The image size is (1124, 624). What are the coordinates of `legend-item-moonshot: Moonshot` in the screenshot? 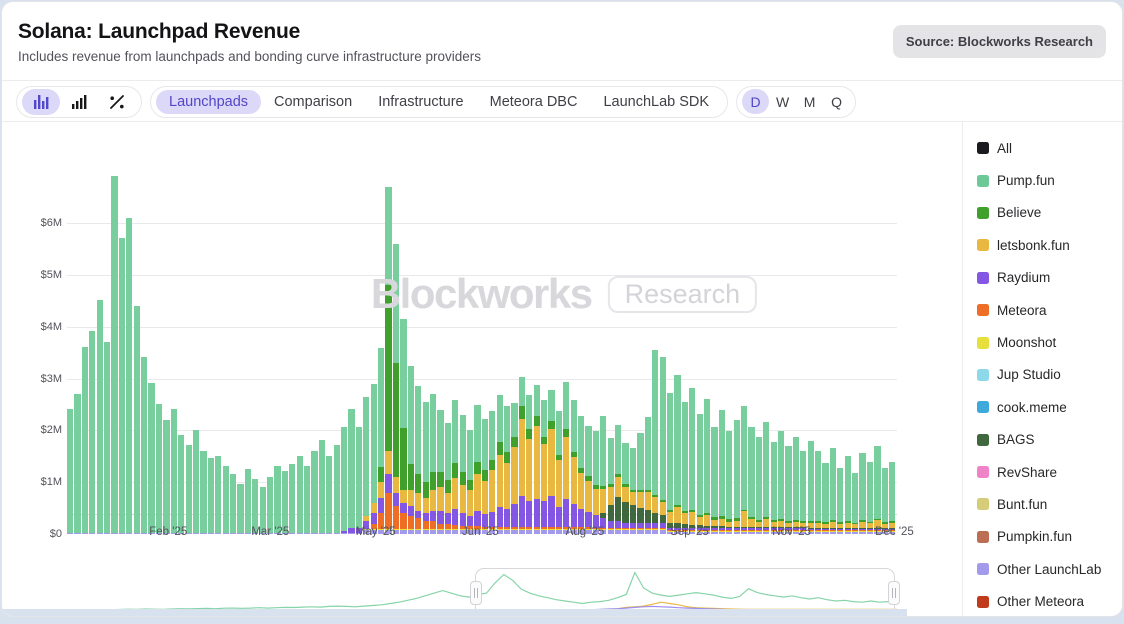 It's located at (1049, 342).